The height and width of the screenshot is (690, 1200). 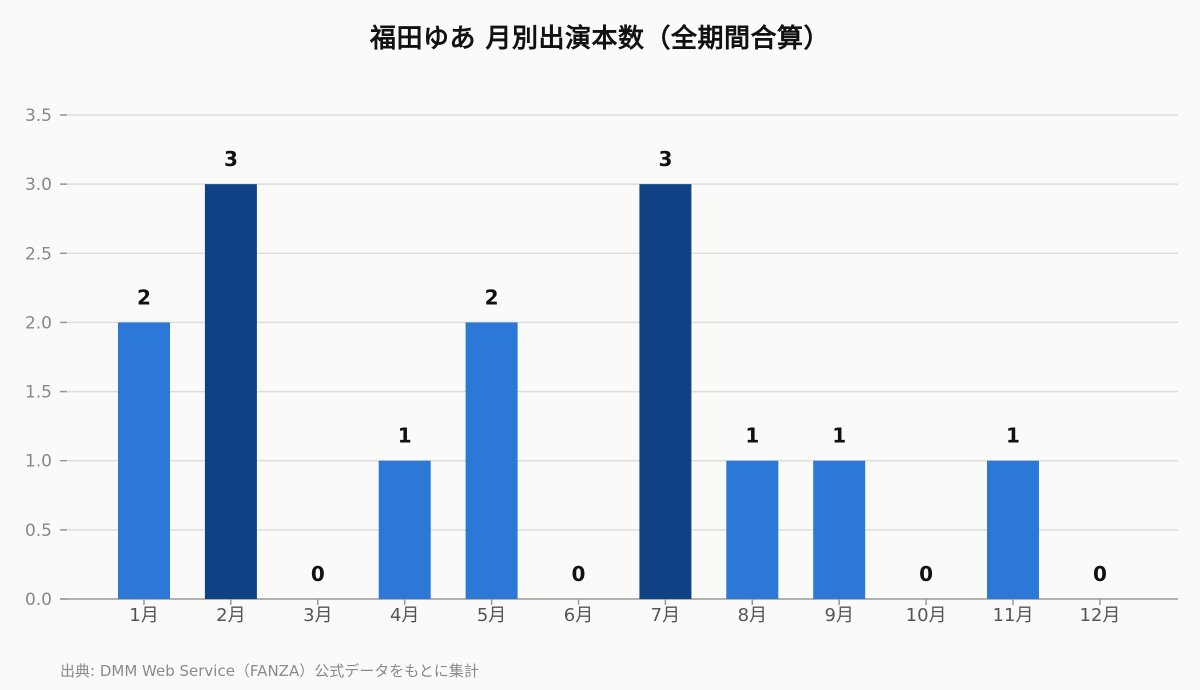 I want to click on y-tick-label: 3.0, so click(x=38, y=185).